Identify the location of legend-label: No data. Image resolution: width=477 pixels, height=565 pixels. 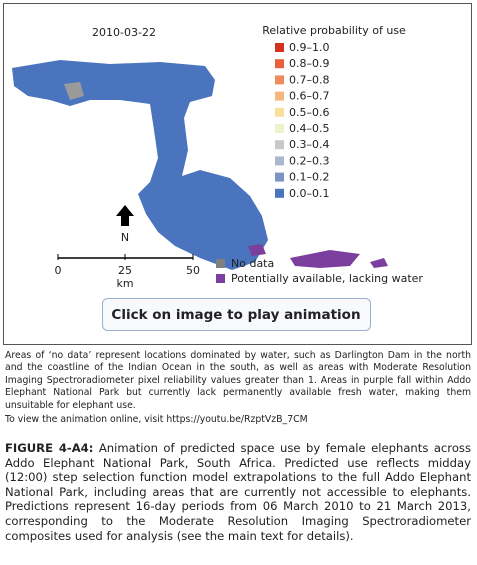
(252, 263).